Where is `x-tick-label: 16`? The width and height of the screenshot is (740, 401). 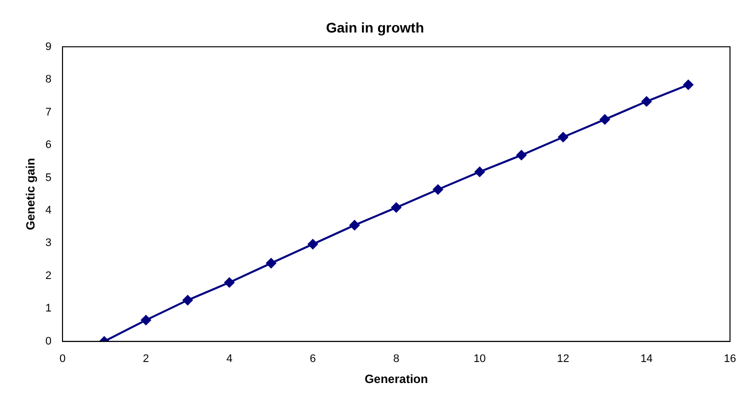
x-tick-label: 16 is located at coordinates (730, 359).